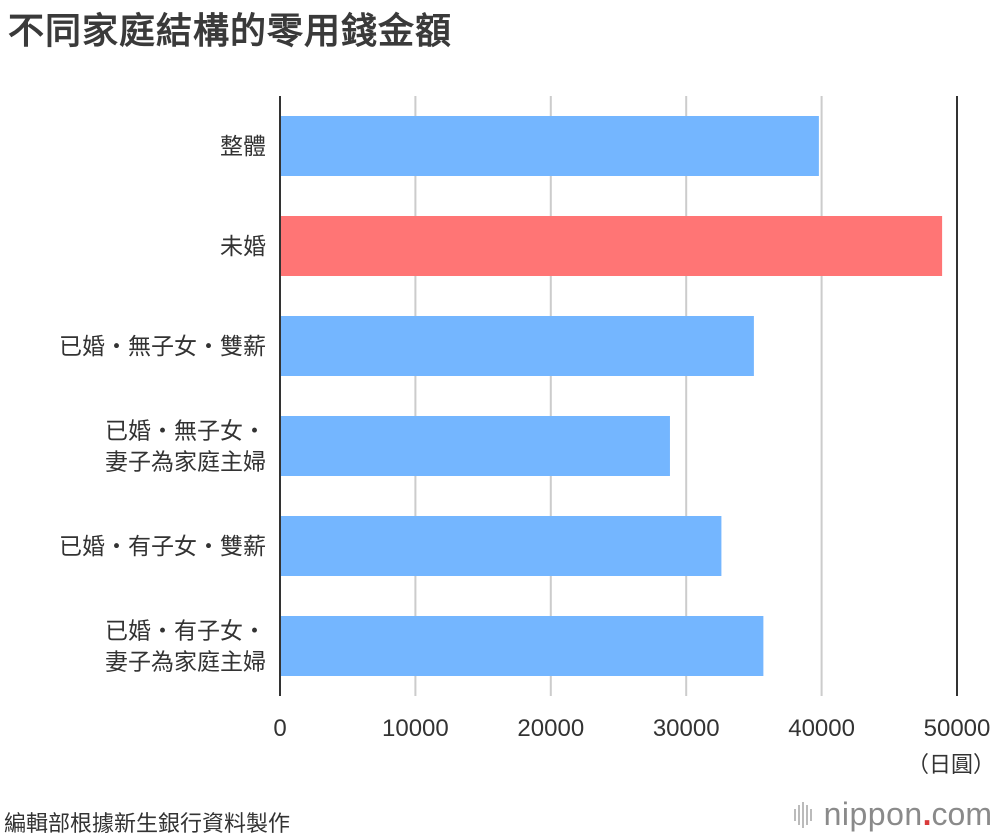 The width and height of the screenshot is (1000, 840). What do you see at coordinates (185, 432) in the screenshot?
I see `category-label: 已婚・無子女・` at bounding box center [185, 432].